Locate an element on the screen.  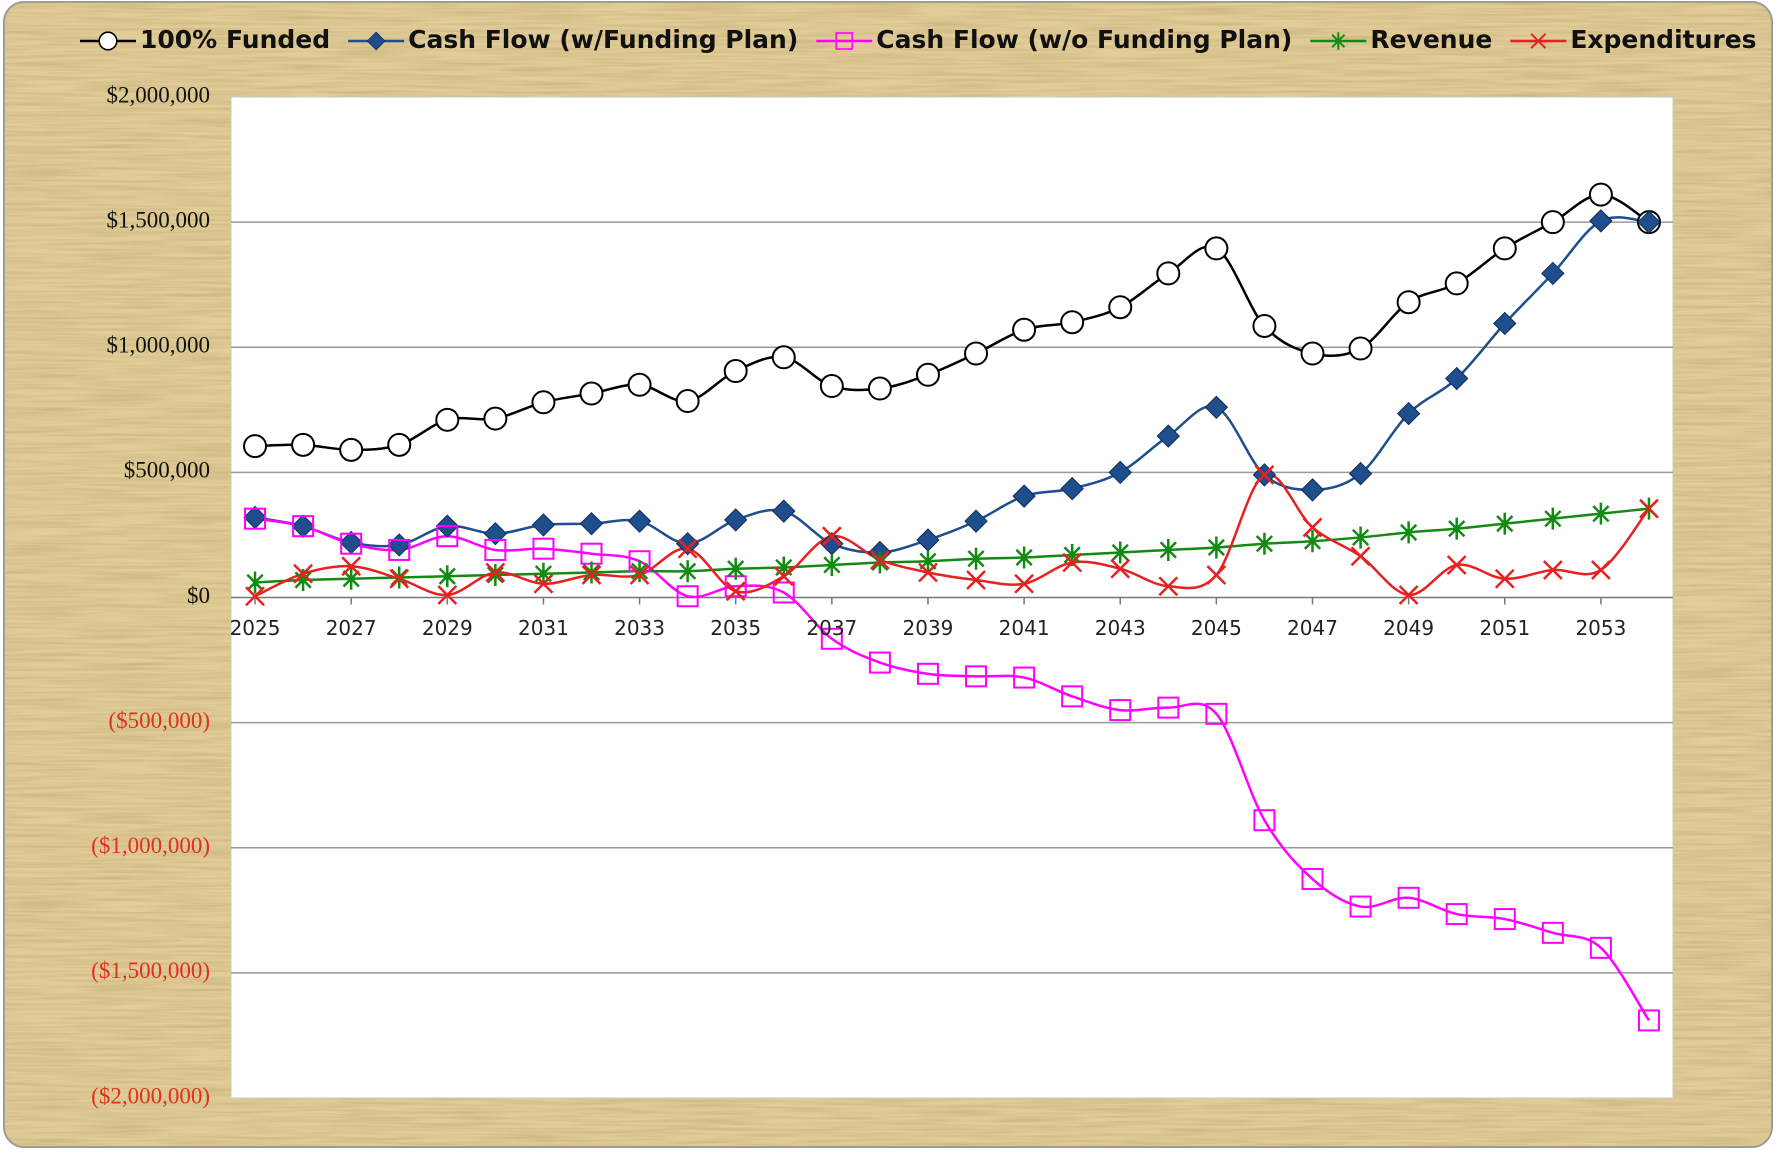
x-tick-label: 2049 is located at coordinates (1408, 628).